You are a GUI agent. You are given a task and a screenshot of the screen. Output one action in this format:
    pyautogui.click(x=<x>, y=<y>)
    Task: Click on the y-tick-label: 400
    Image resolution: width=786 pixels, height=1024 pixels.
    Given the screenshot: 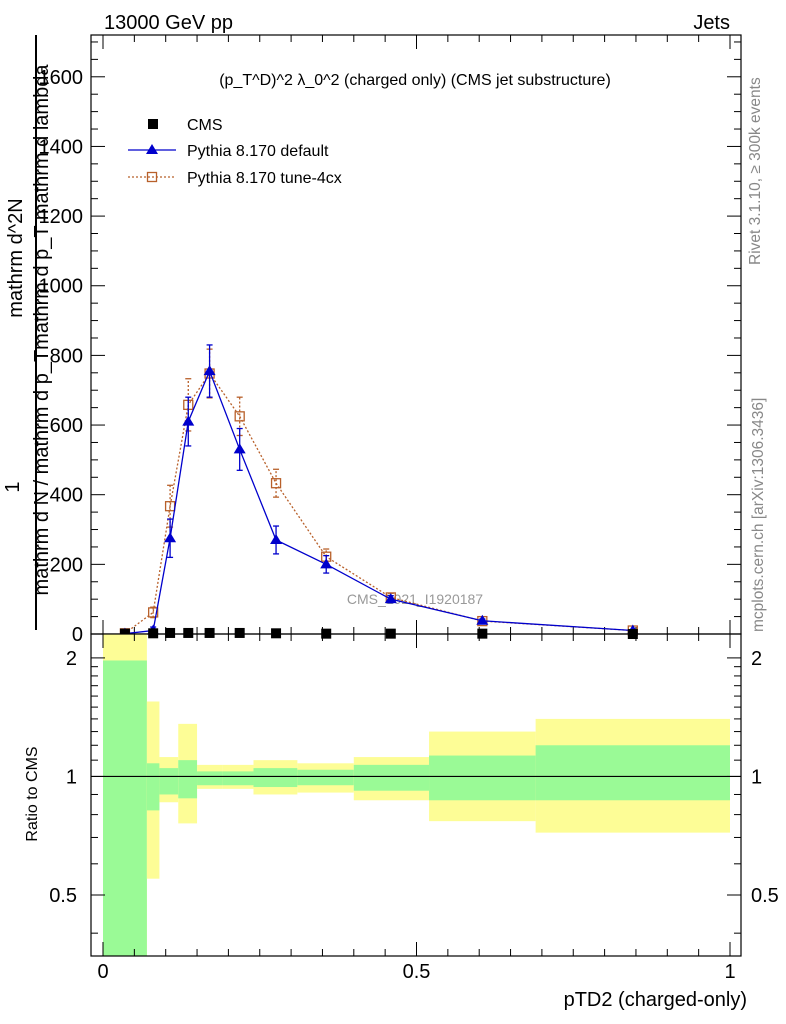 What is the action you would take?
    pyautogui.click(x=66, y=496)
    